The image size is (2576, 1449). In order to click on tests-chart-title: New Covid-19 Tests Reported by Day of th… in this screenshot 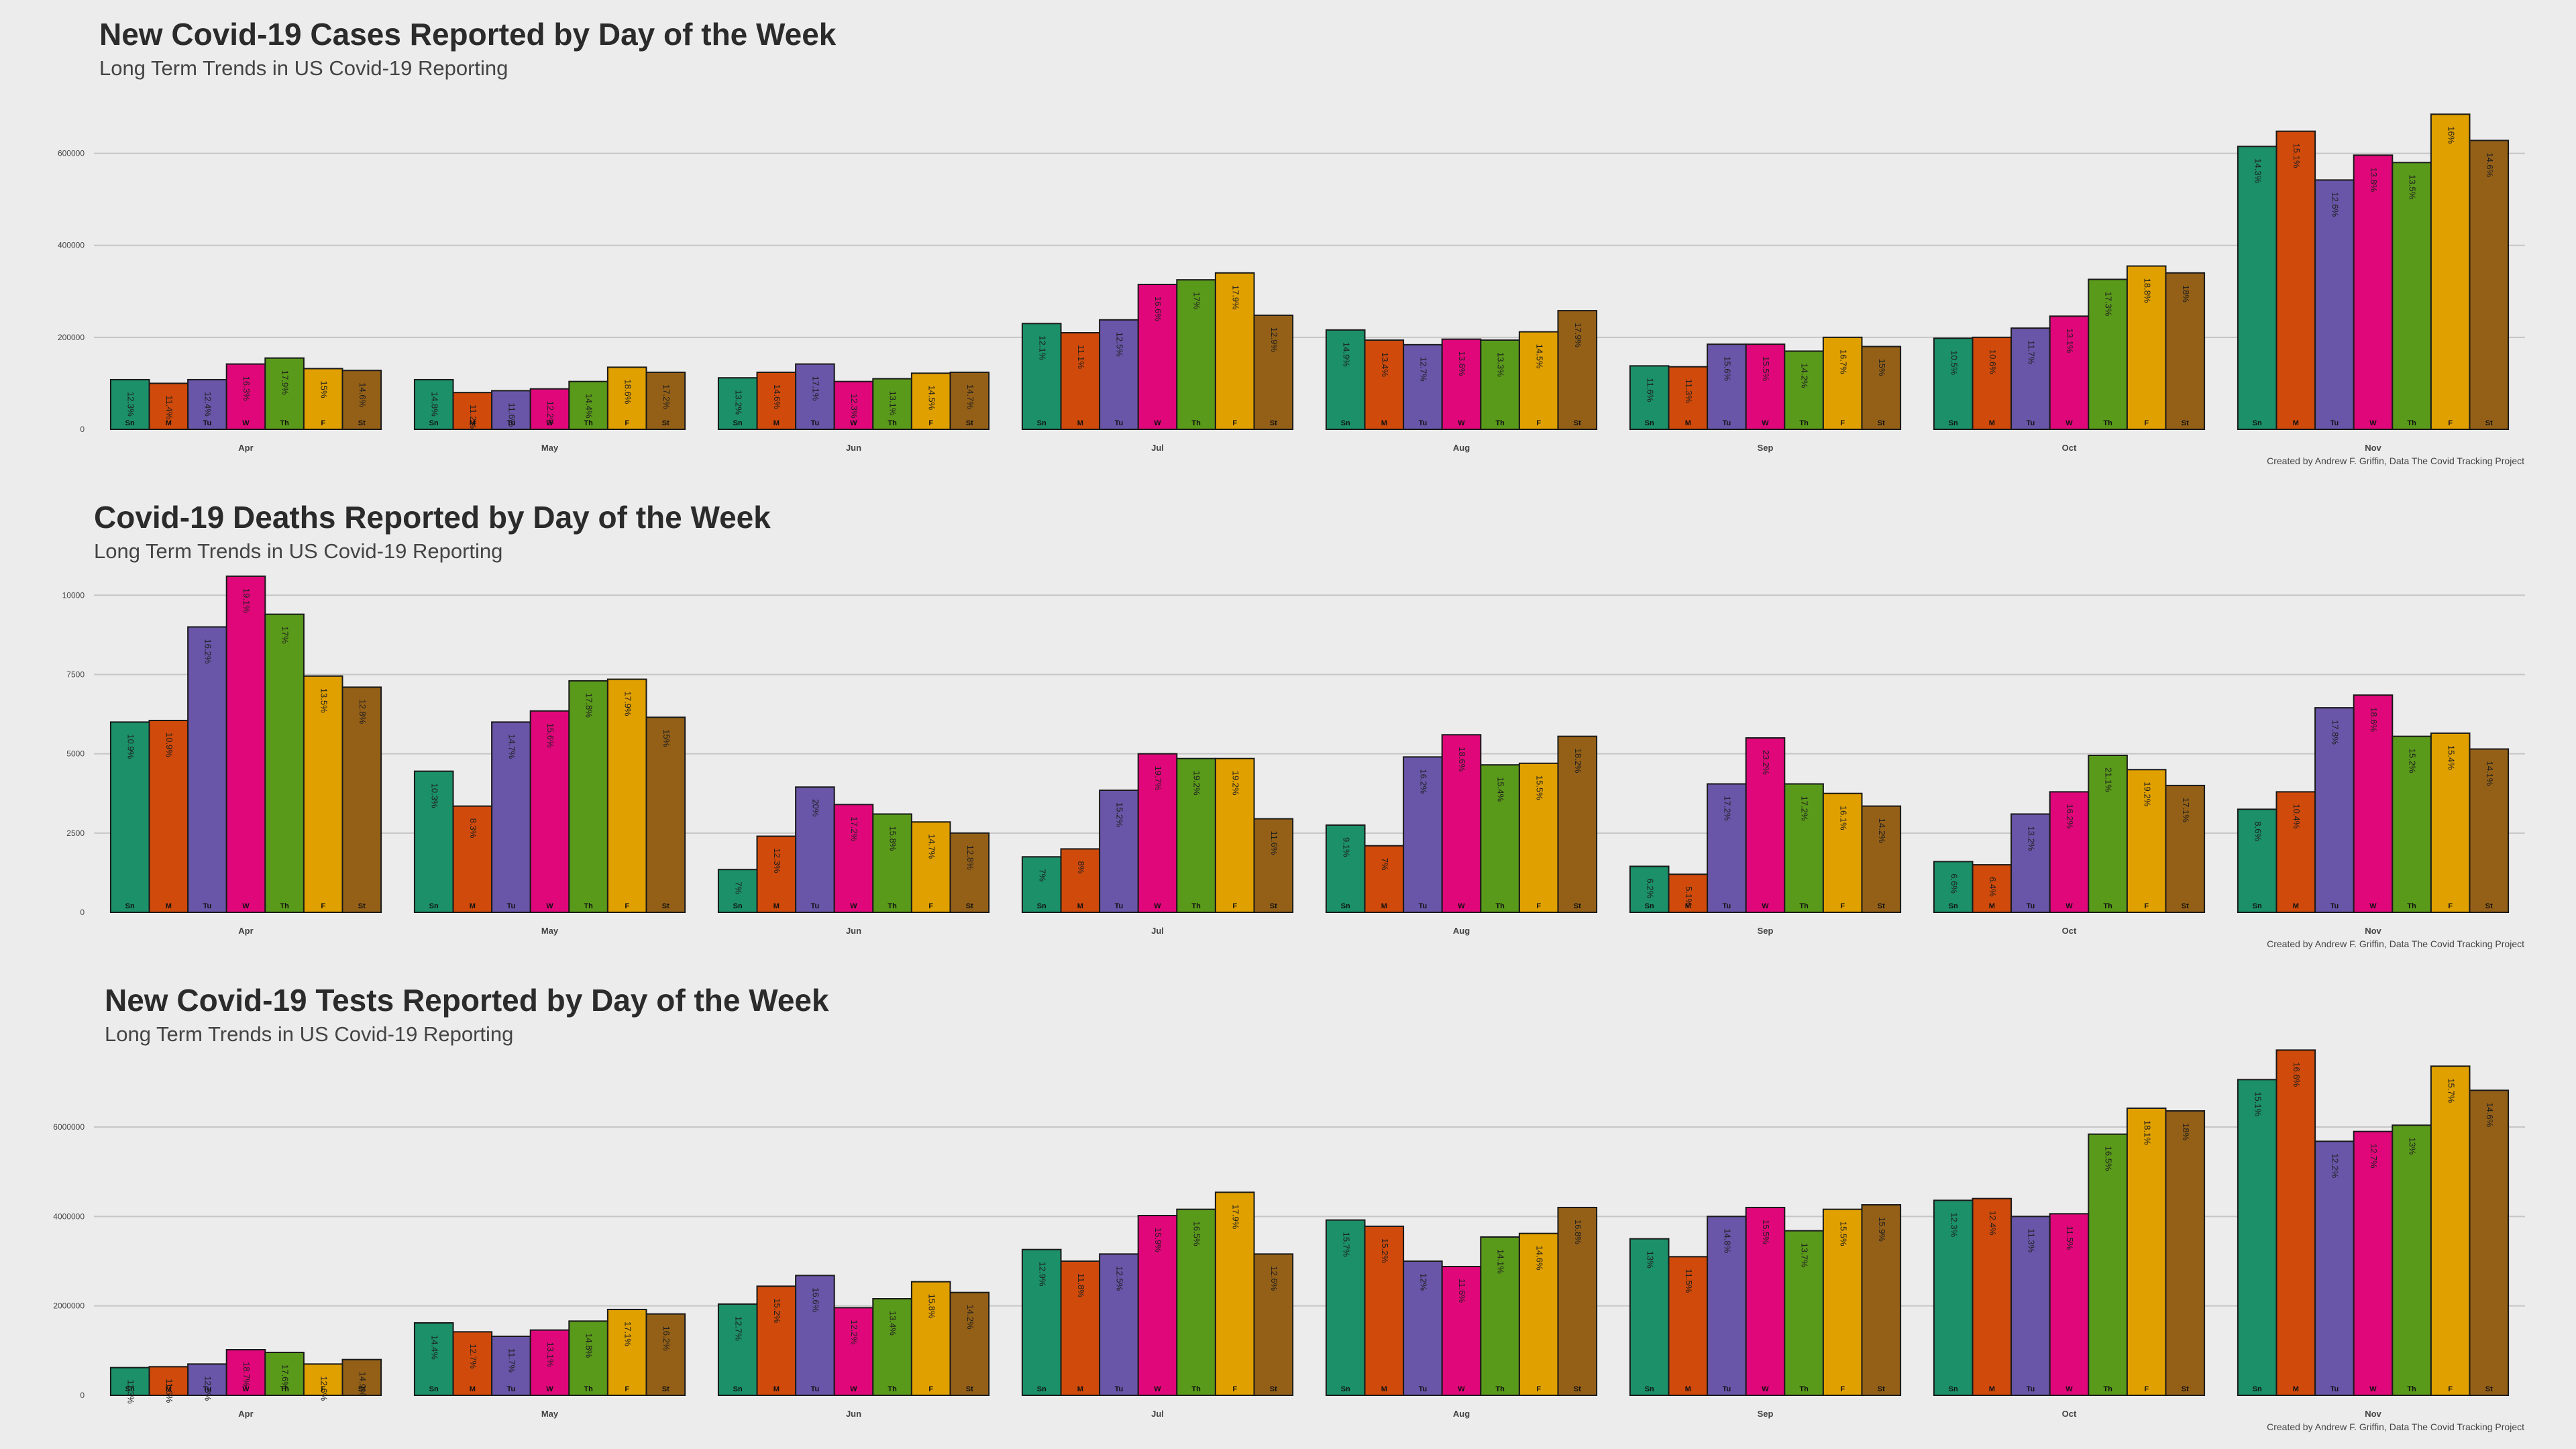, I will do `click(467, 1000)`.